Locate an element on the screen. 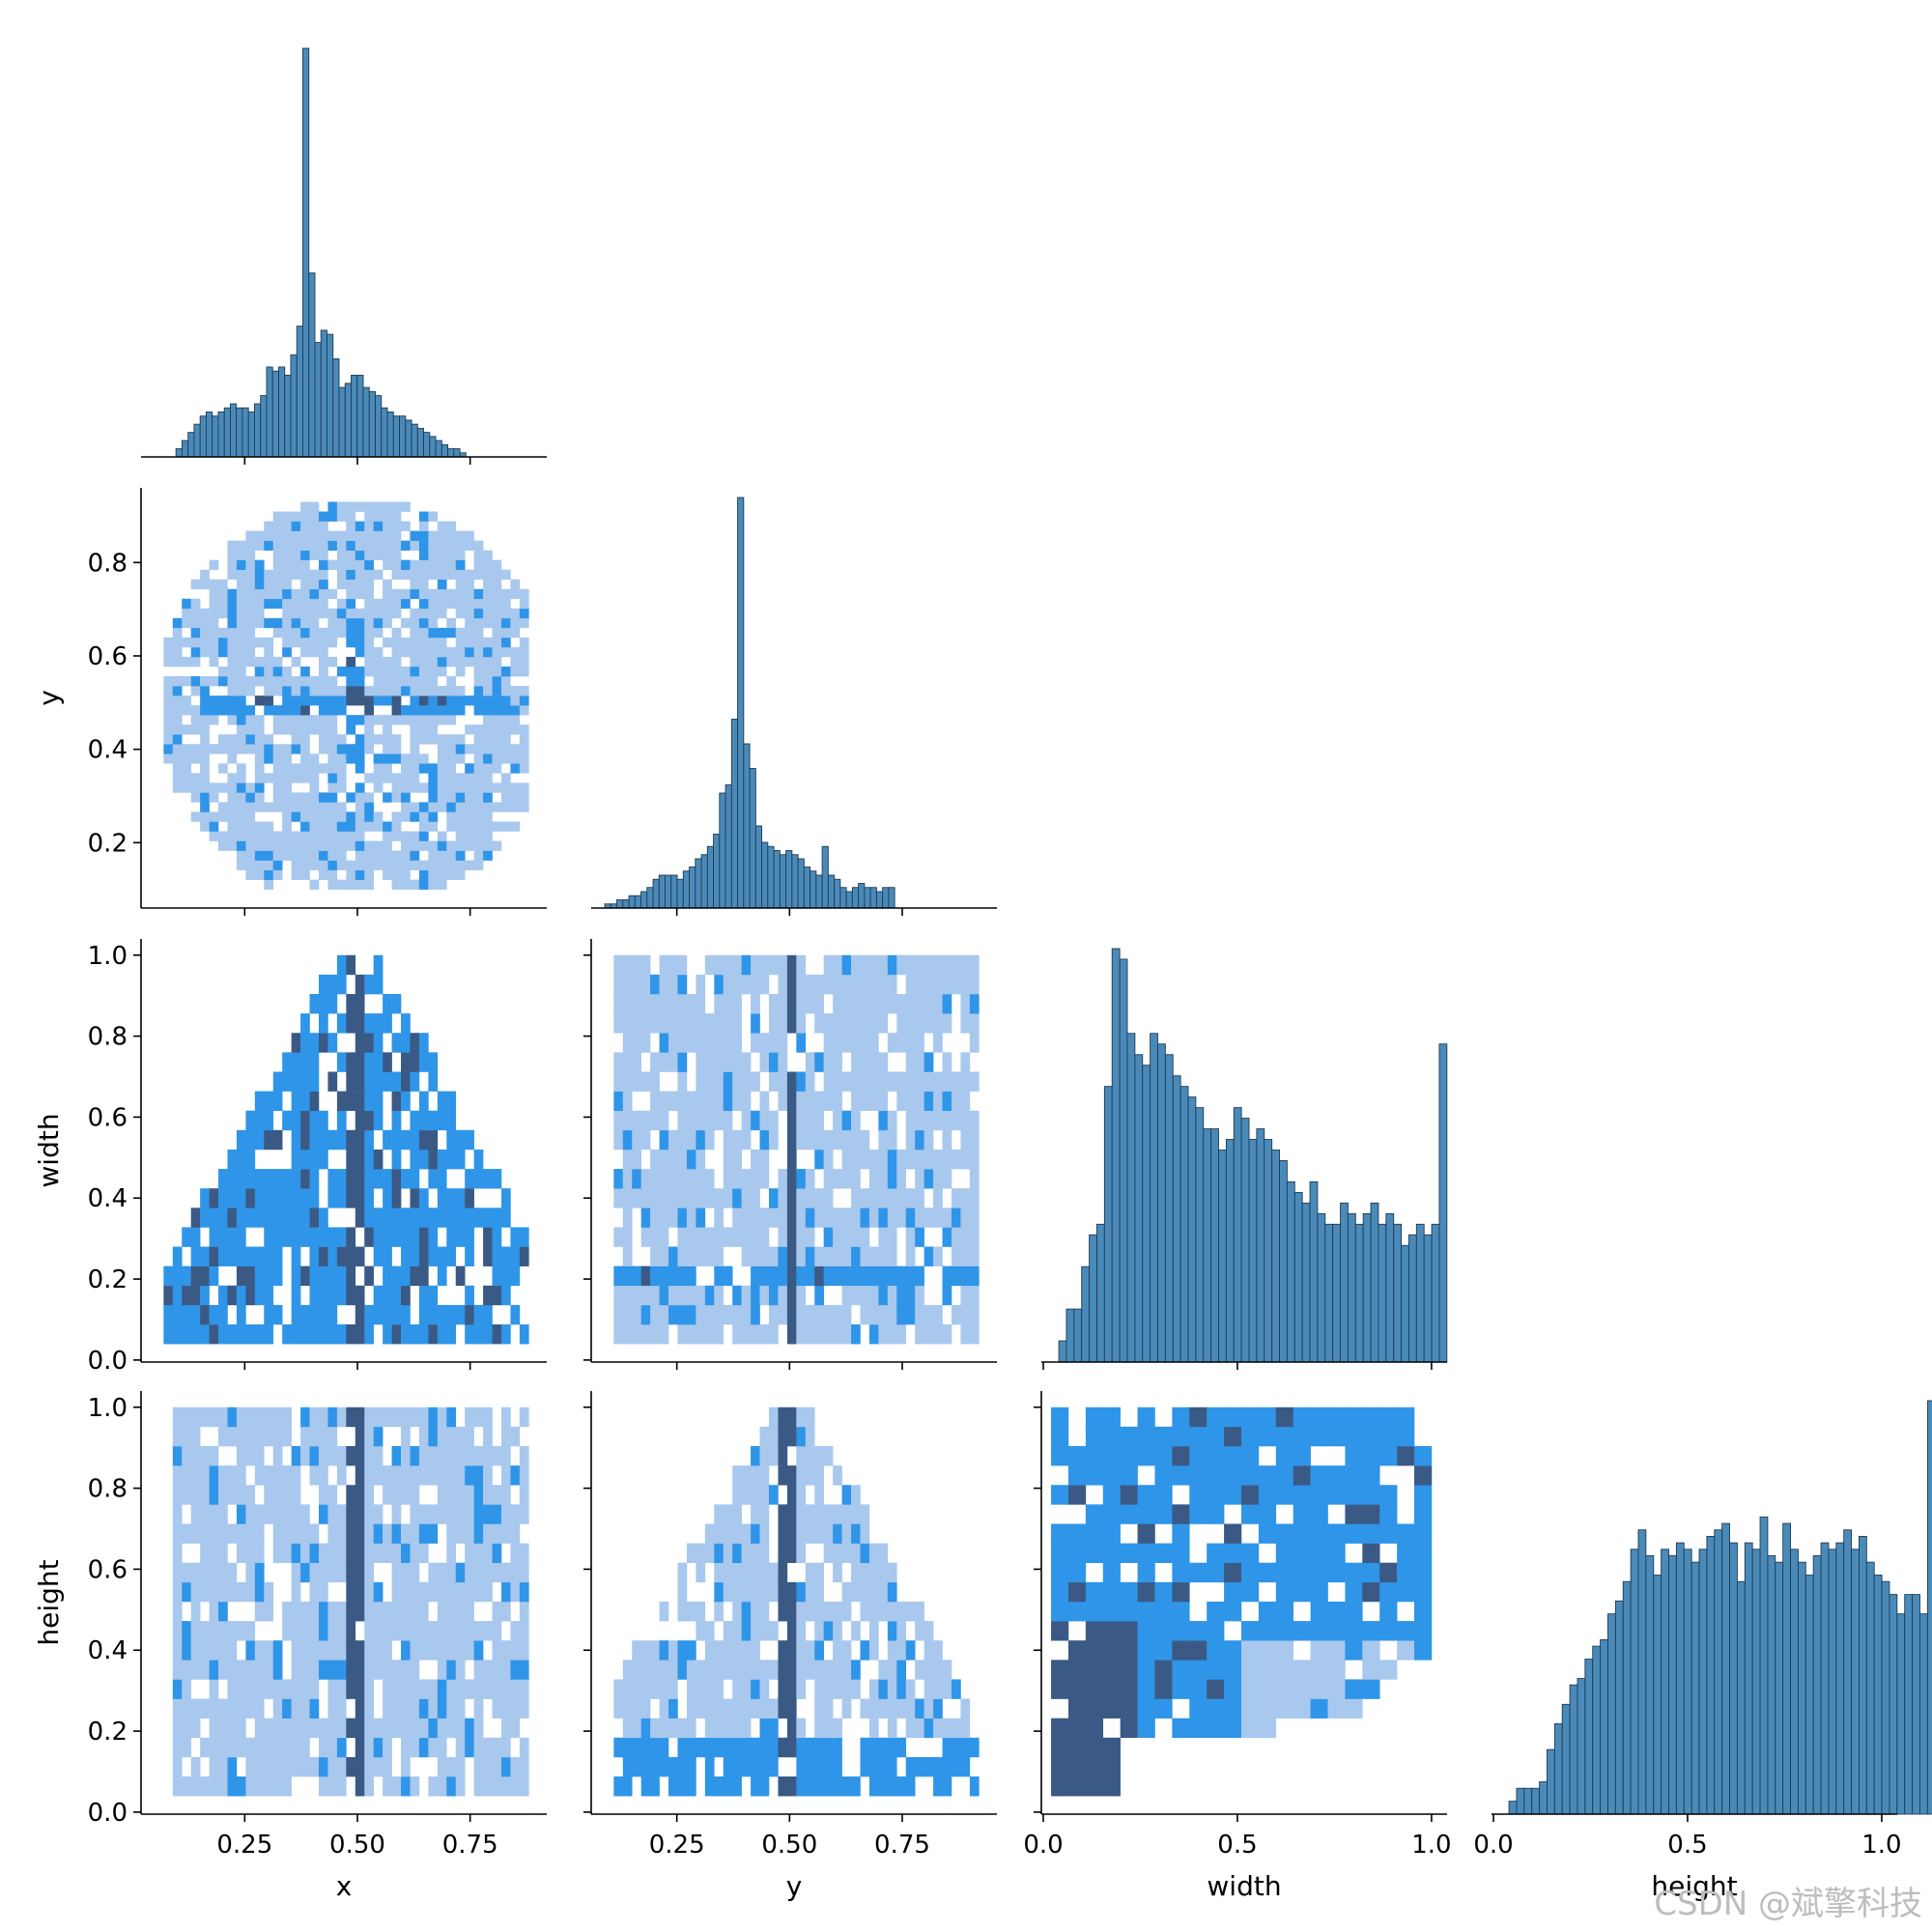  watermark-text: CSDN @斌擎科技 is located at coordinates (1788, 1904).